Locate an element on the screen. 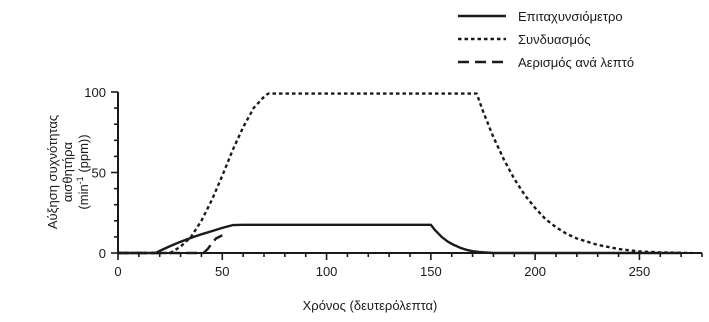 This screenshot has height=322, width=709. x-tick-label: 0 is located at coordinates (117, 271).